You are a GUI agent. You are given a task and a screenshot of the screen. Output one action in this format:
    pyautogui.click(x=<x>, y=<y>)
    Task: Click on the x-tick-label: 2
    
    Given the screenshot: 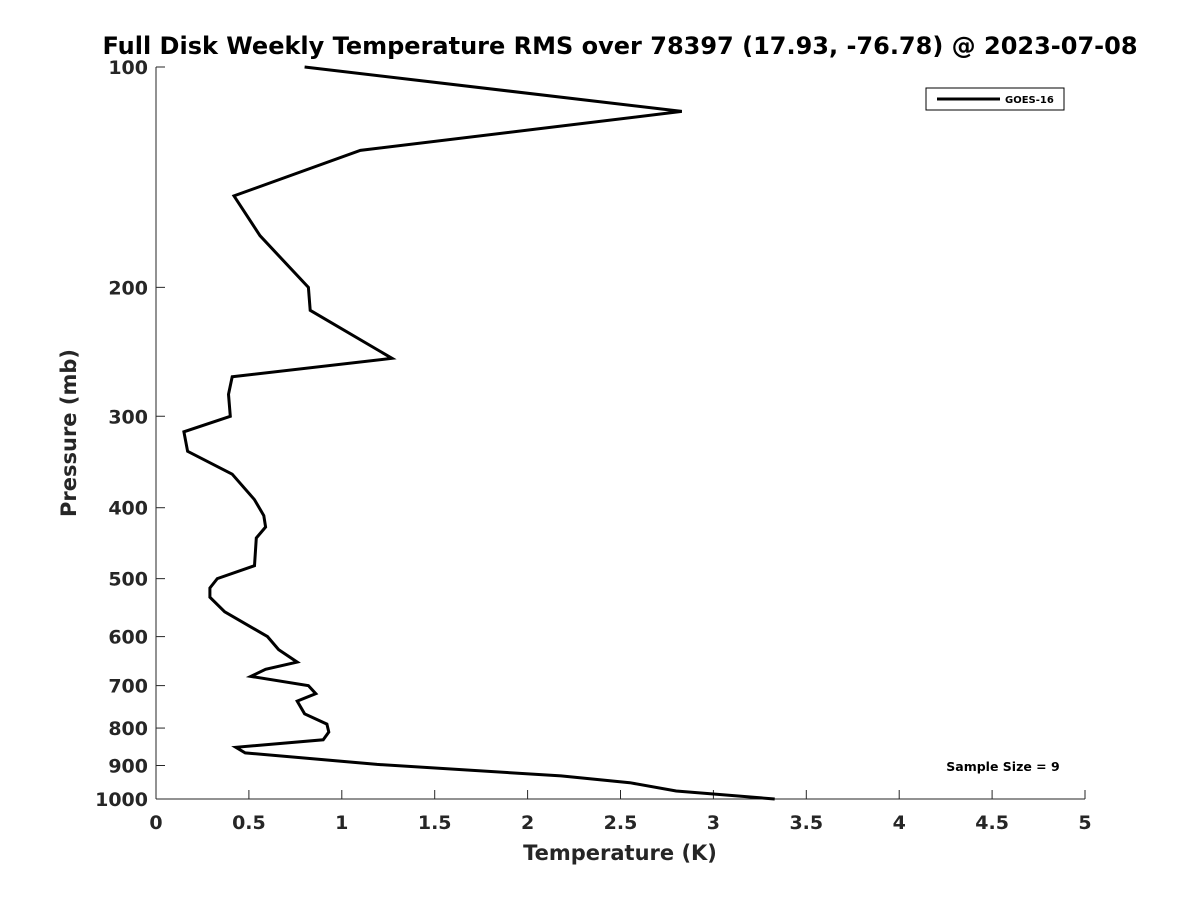 What is the action you would take?
    pyautogui.click(x=527, y=823)
    